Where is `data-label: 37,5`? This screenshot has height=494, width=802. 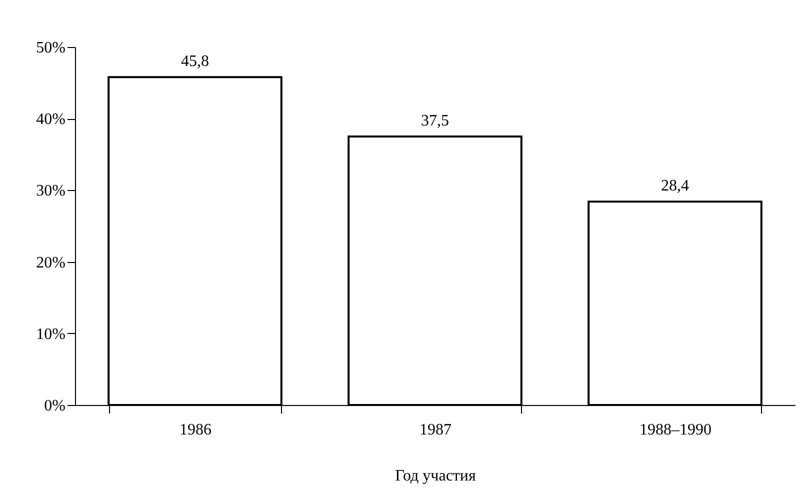 data-label: 37,5 is located at coordinates (435, 121).